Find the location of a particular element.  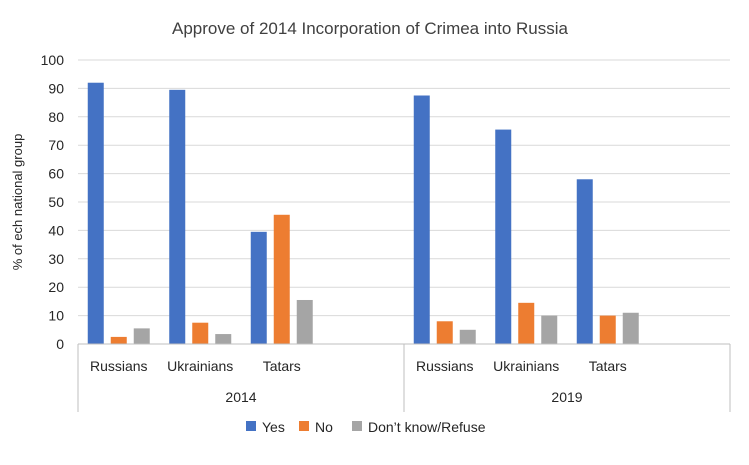

group-label: 2014 is located at coordinates (240, 397).